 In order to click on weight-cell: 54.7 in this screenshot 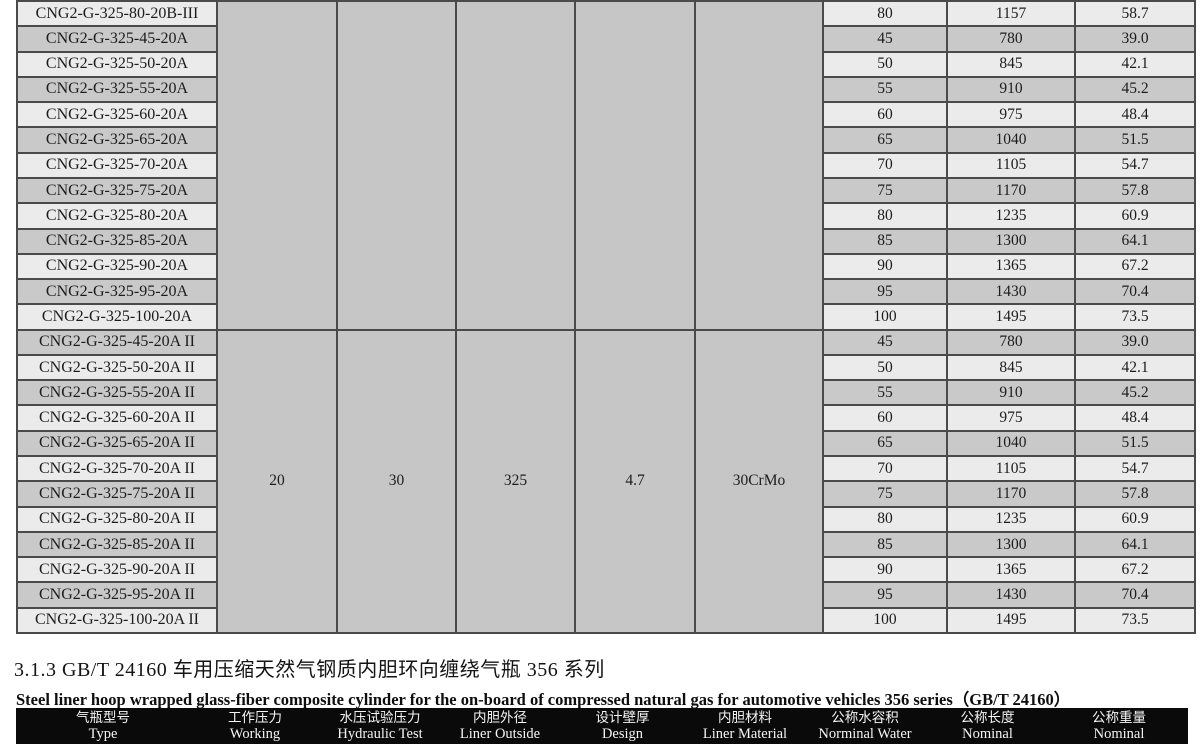, I will do `click(1135, 165)`.